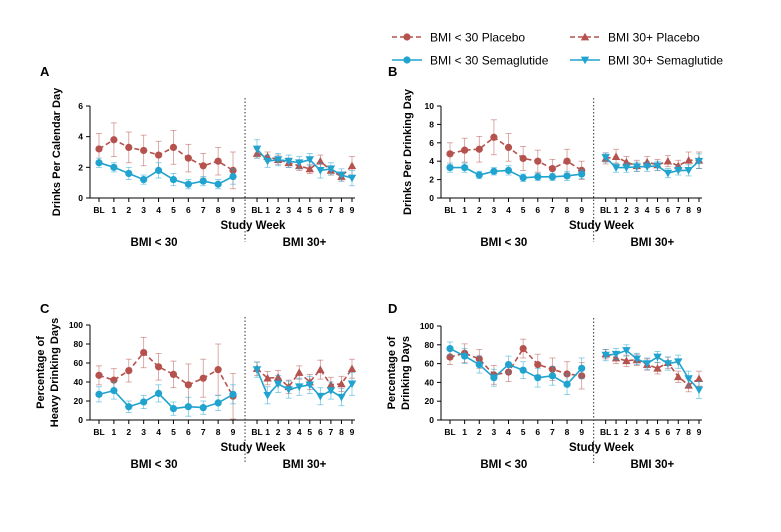  I want to click on panel-label: A, so click(45, 71).